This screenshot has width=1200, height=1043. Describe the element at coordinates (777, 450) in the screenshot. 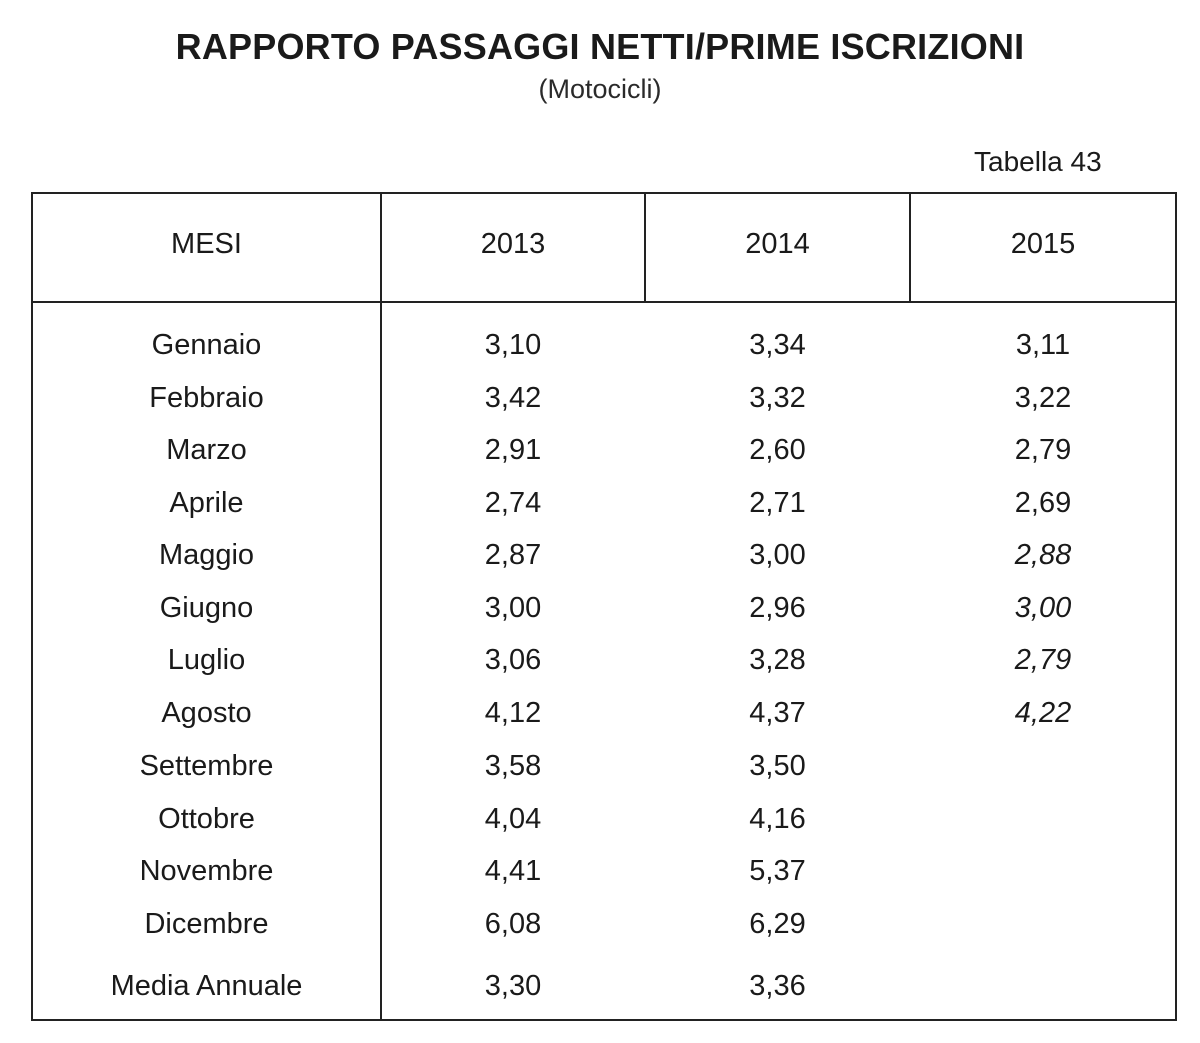

I see `value-2014-cell: 2,60` at that location.